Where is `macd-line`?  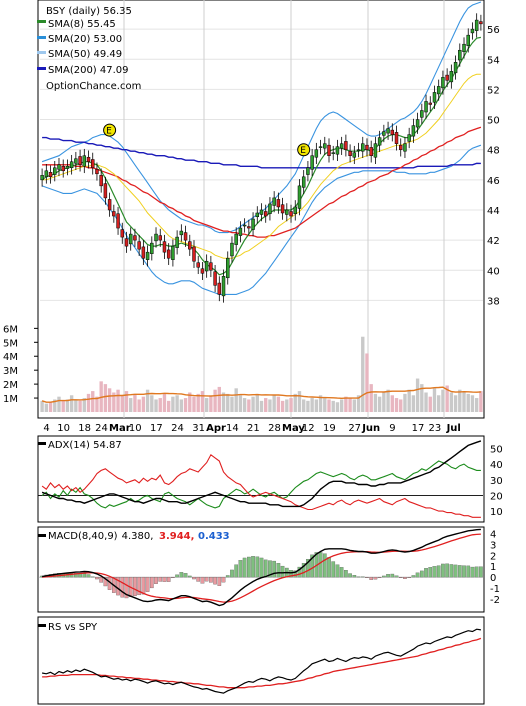 macd-line is located at coordinates (261, 567).